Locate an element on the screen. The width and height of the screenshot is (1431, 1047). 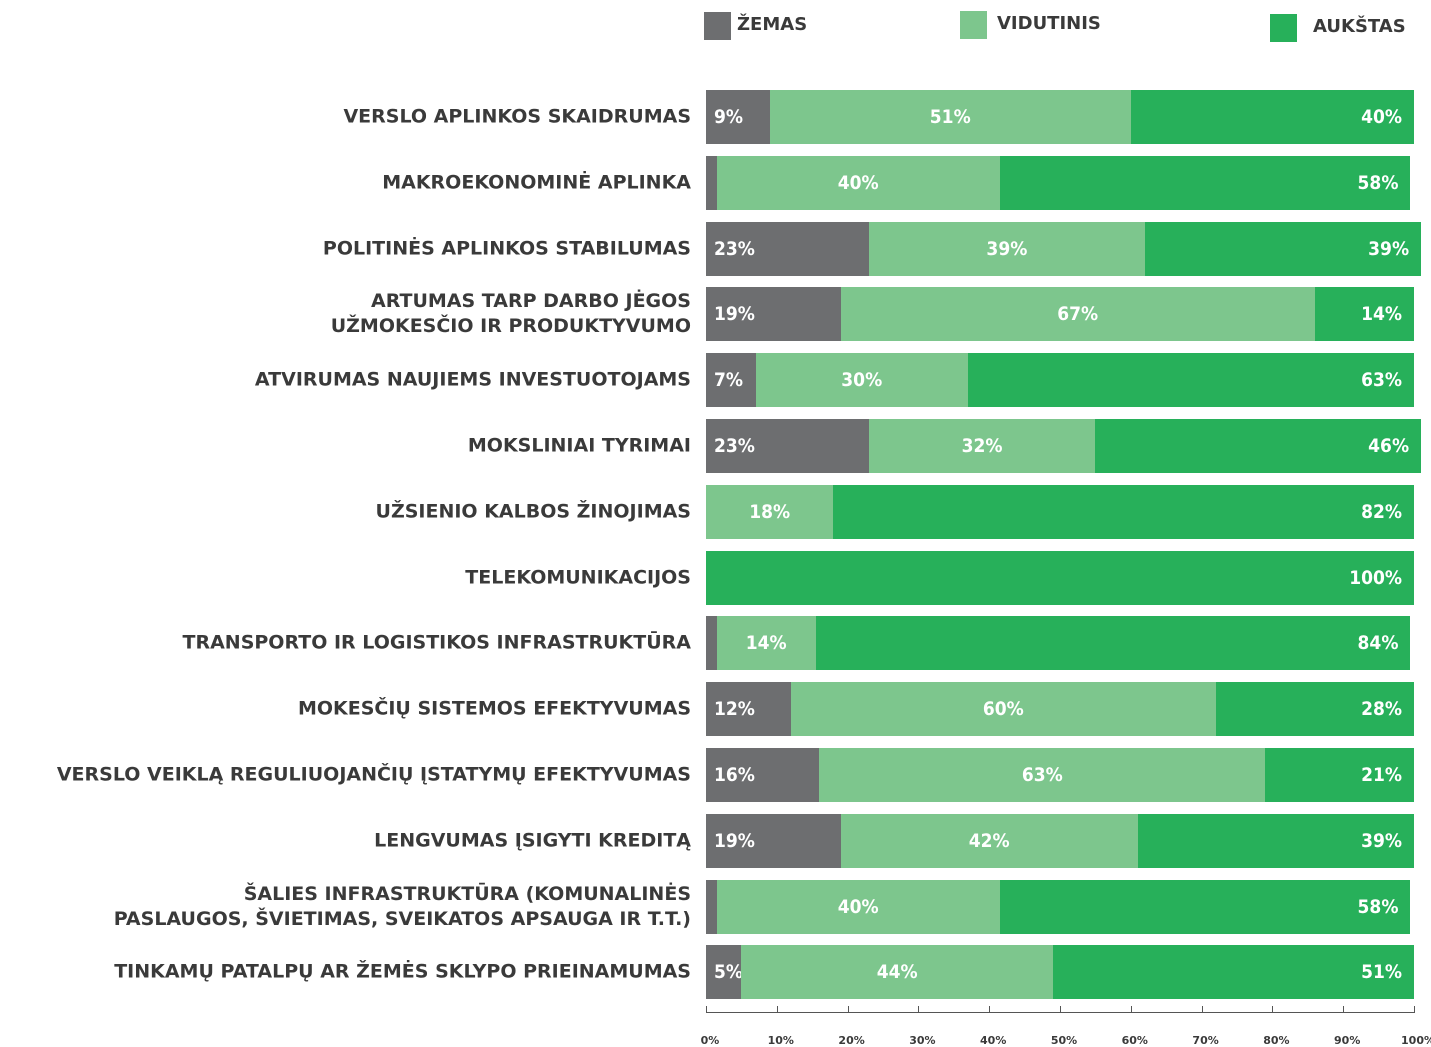
value-label: 9% is located at coordinates (729, 117).